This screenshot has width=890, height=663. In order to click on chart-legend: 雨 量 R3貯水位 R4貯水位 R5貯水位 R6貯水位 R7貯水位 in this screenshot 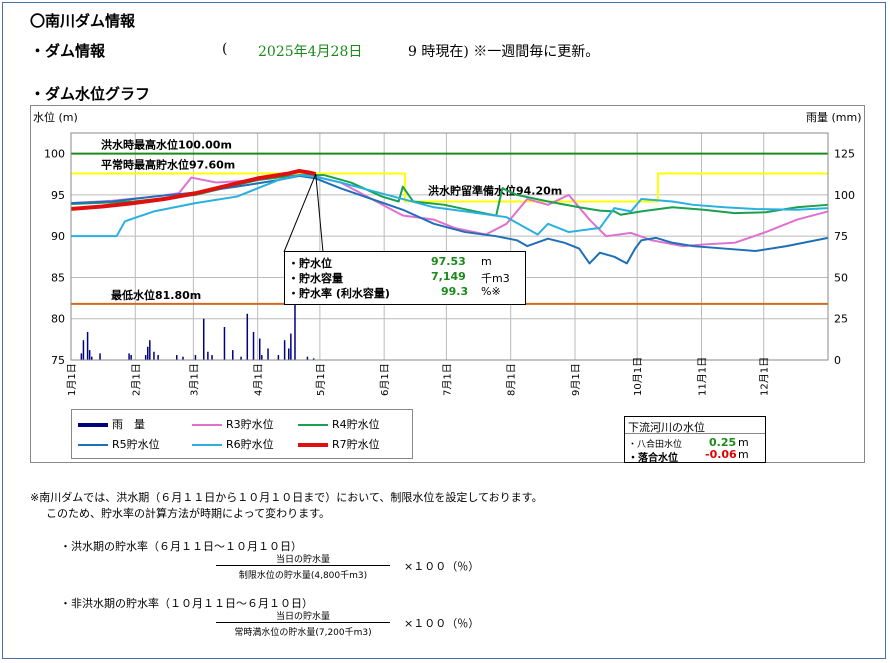, I will do `click(242, 434)`.